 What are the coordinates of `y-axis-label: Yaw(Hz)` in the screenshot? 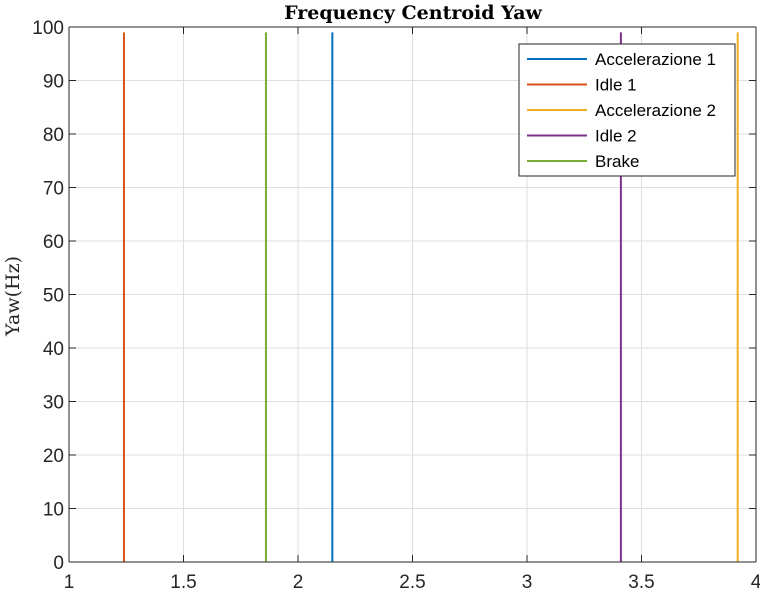 It's located at (13, 296).